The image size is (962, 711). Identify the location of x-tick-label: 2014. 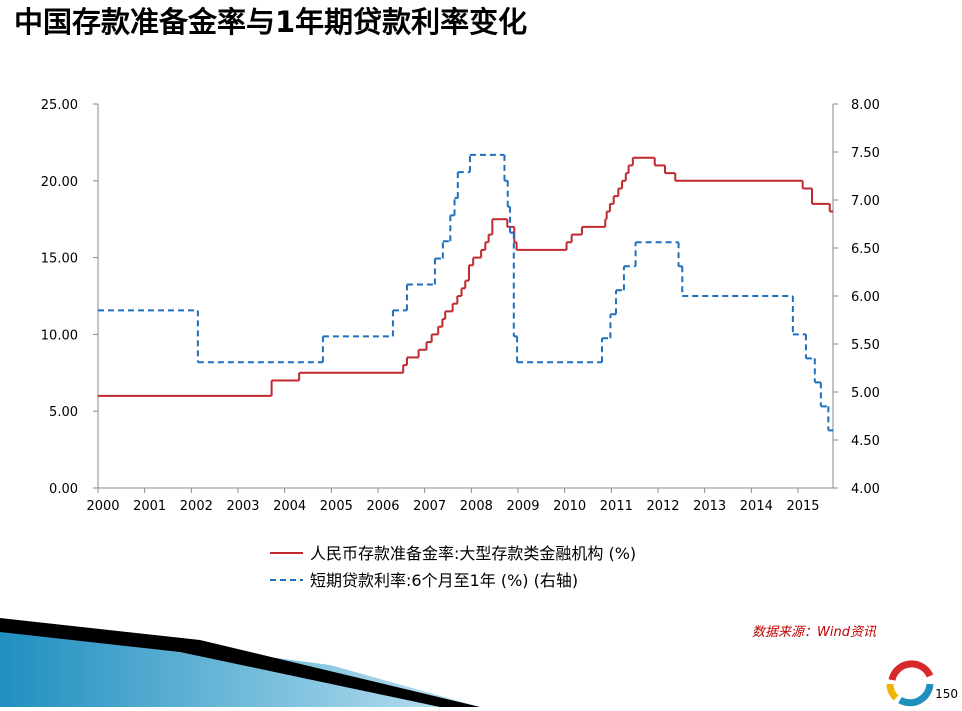
(756, 506).